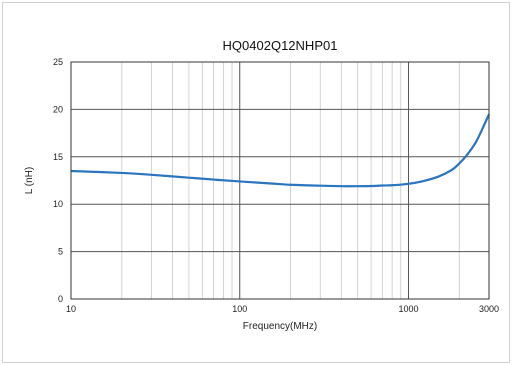 This screenshot has width=512, height=365. I want to click on y-tick-label: 15, so click(58, 157).